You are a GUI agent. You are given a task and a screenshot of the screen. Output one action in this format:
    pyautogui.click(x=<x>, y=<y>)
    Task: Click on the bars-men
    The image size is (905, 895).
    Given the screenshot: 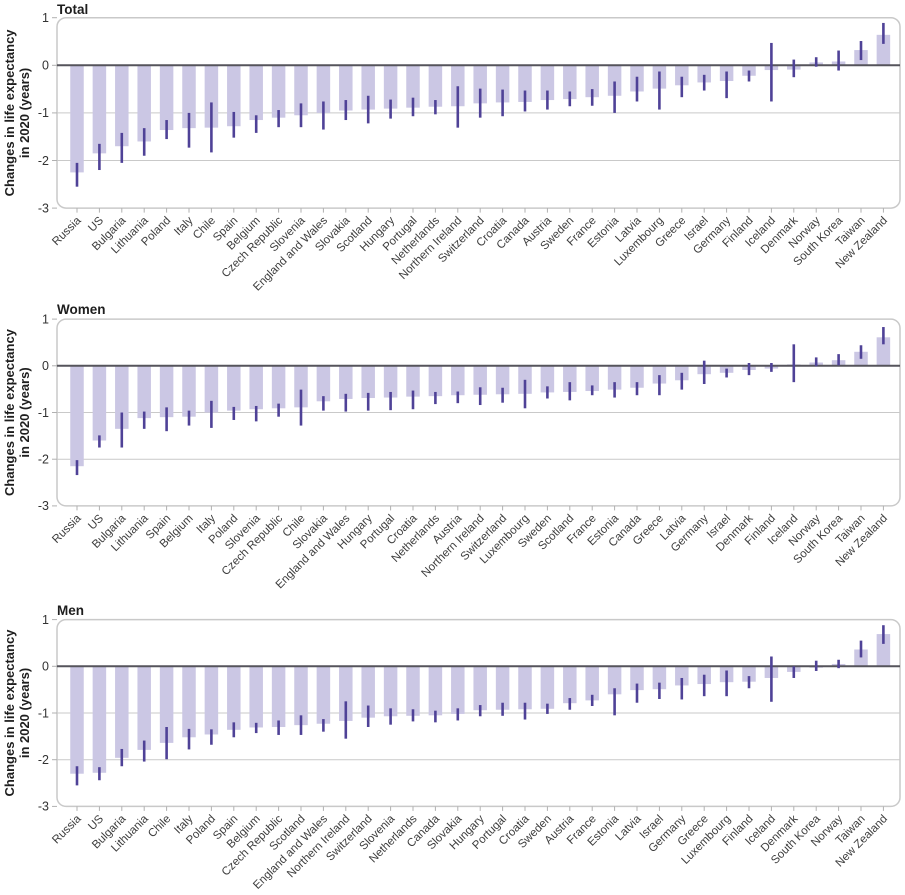 What is the action you would take?
    pyautogui.click(x=480, y=704)
    